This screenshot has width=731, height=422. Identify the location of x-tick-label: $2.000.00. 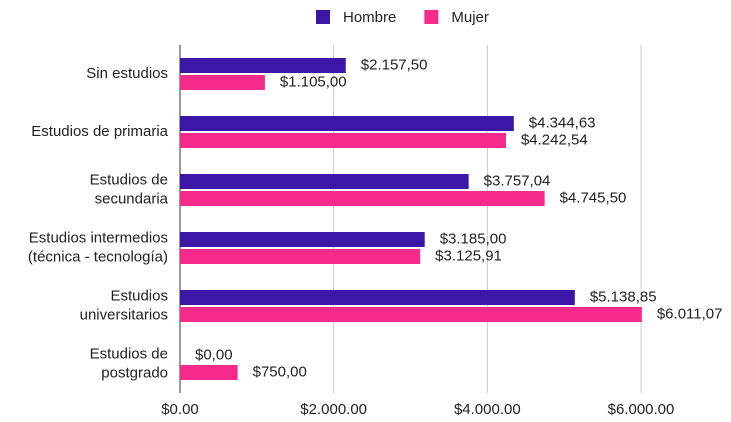
(333, 409).